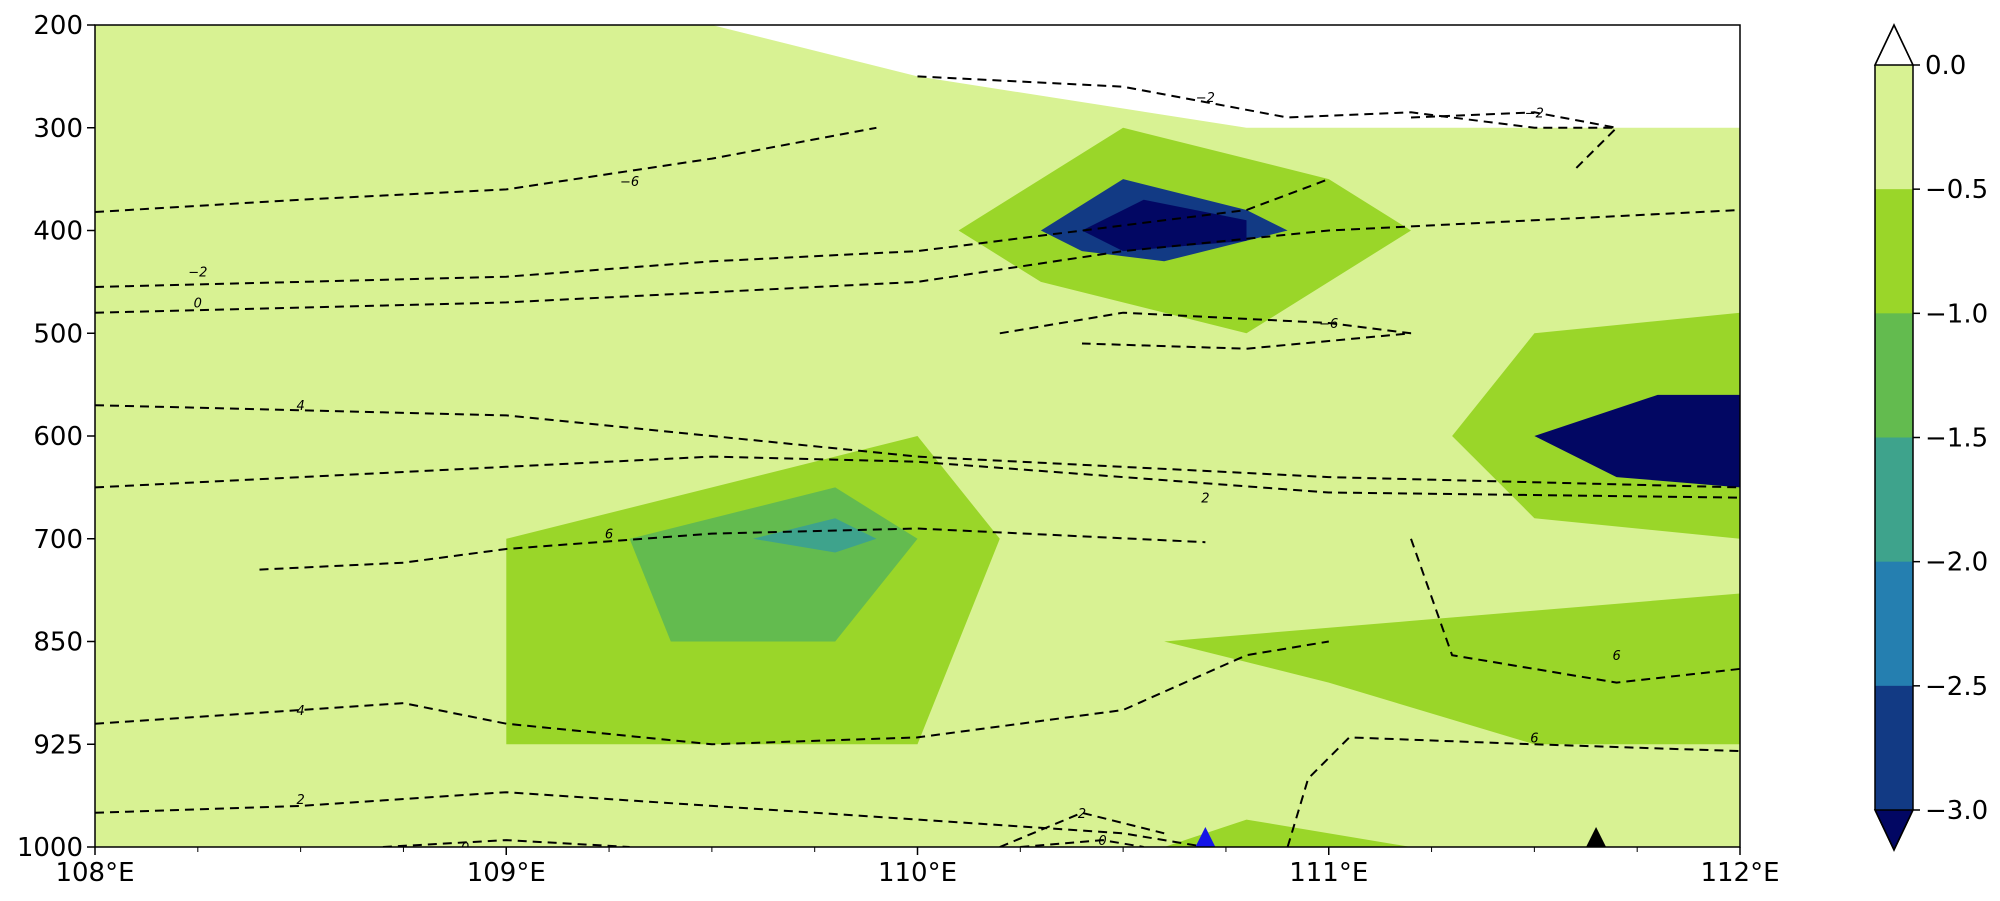 Image resolution: width=2000 pixels, height=901 pixels. I want to click on colorbar-tick-label-0: 0.0, so click(1945, 66).